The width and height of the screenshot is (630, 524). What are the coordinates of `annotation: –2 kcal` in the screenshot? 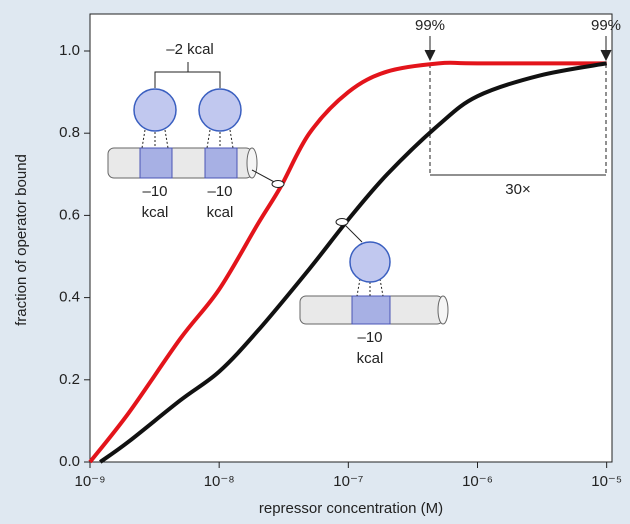 It's located at (190, 49).